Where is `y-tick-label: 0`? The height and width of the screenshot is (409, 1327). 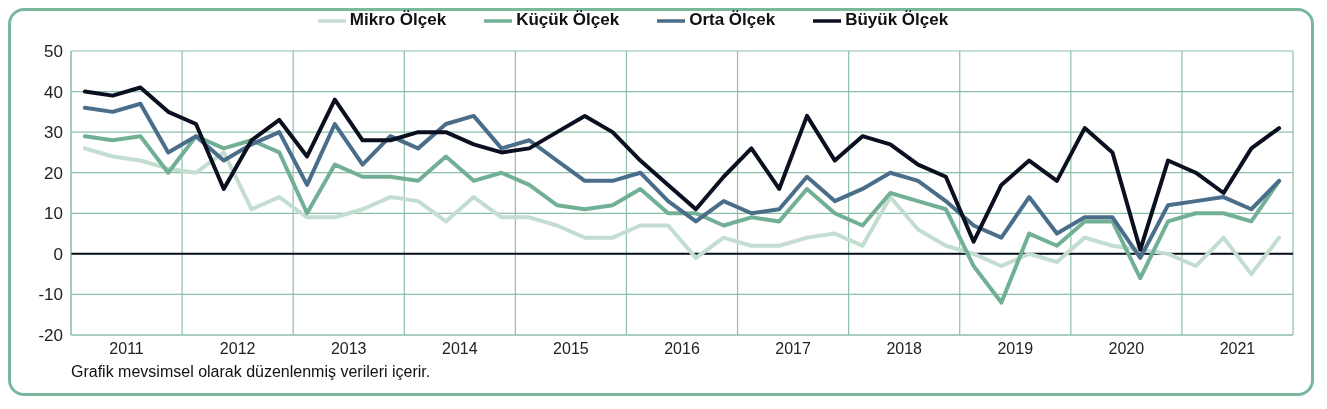
y-tick-label: 0 is located at coordinates (58, 254).